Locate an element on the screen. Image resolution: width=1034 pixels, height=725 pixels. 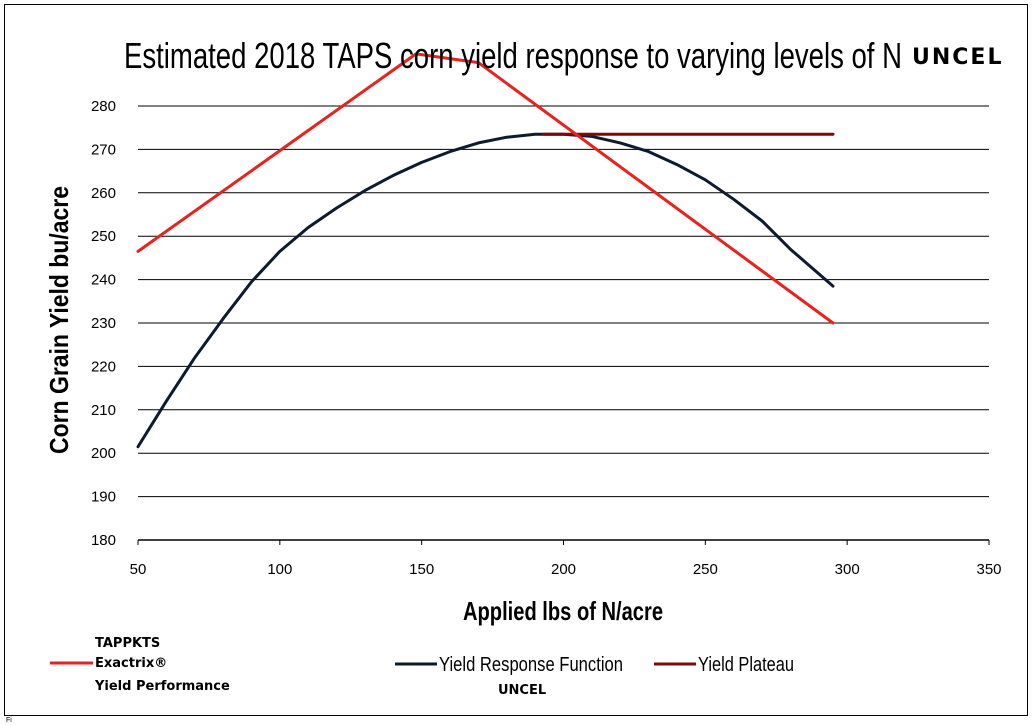
legend-item-exactrix: TAPPKTS Exactrix® Yield Performance is located at coordinates (140, 665).